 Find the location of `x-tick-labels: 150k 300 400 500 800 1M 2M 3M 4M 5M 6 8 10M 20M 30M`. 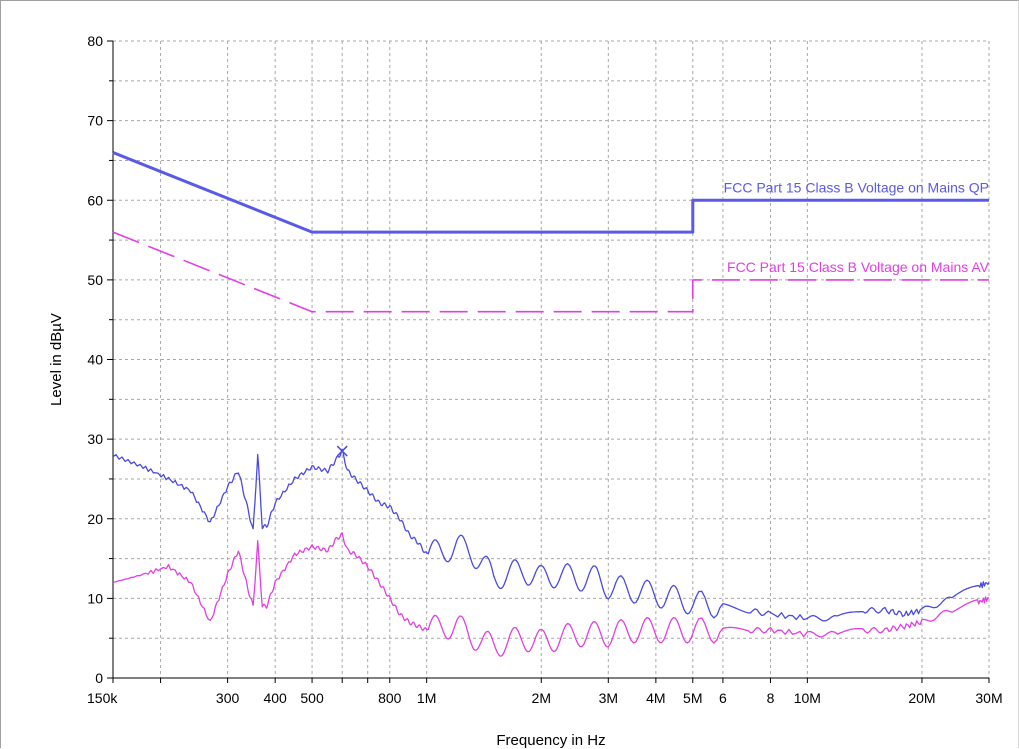

x-tick-labels: 150k 300 400 500 800 1M 2M 3M 4M 5M 6 8 10M 20M 30M is located at coordinates (545, 698).